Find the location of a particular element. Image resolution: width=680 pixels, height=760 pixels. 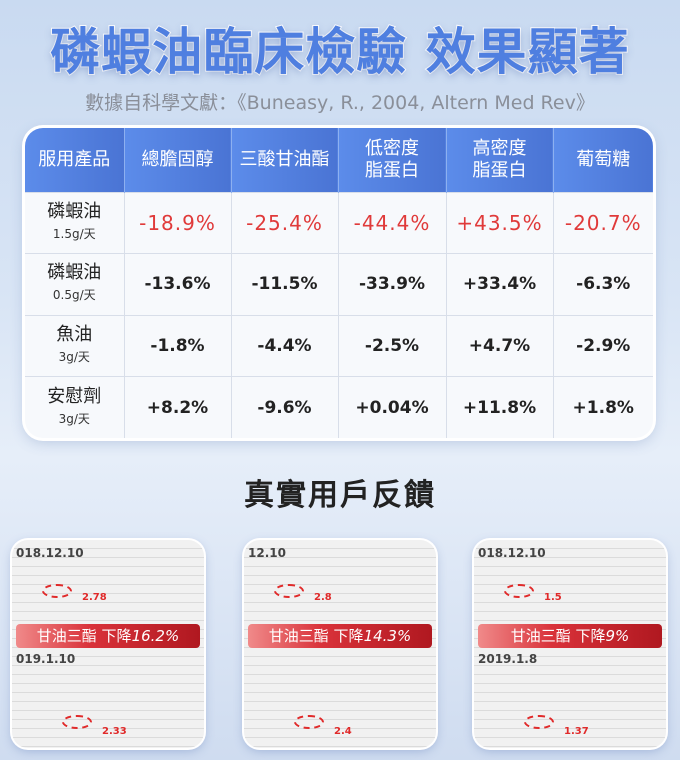

value-cell: +11.8% is located at coordinates (500, 407).